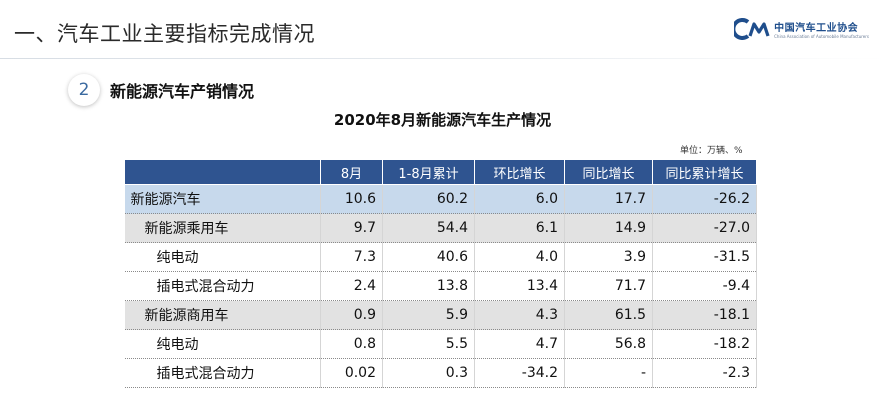  What do you see at coordinates (519, 286) in the screenshot?
I see `table-cell: 13.4` at bounding box center [519, 286].